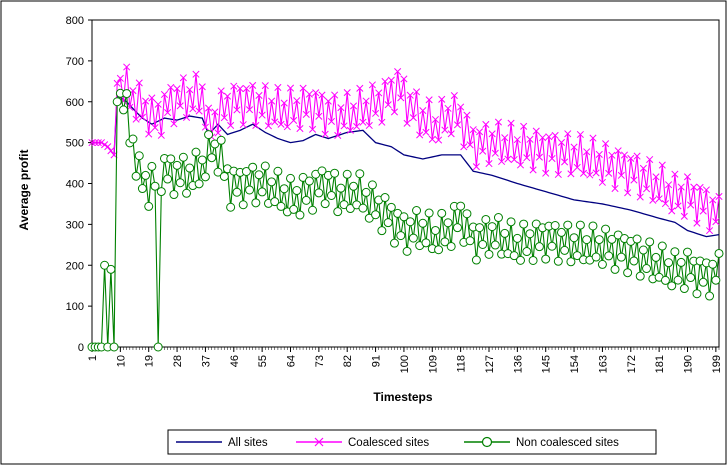  What do you see at coordinates (81, 348) in the screenshot?
I see `y-tick-label: 0` at bounding box center [81, 348].